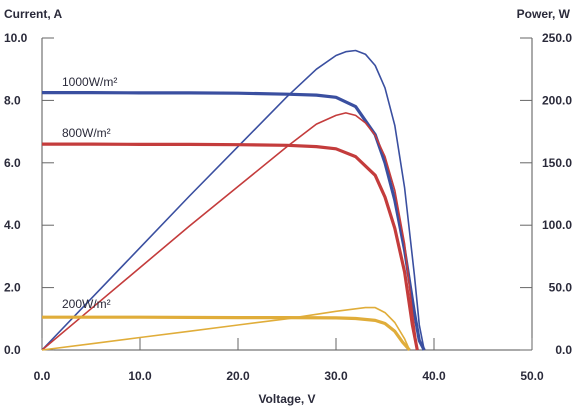  I want to click on x-tick-label: 0.0, so click(42, 376).